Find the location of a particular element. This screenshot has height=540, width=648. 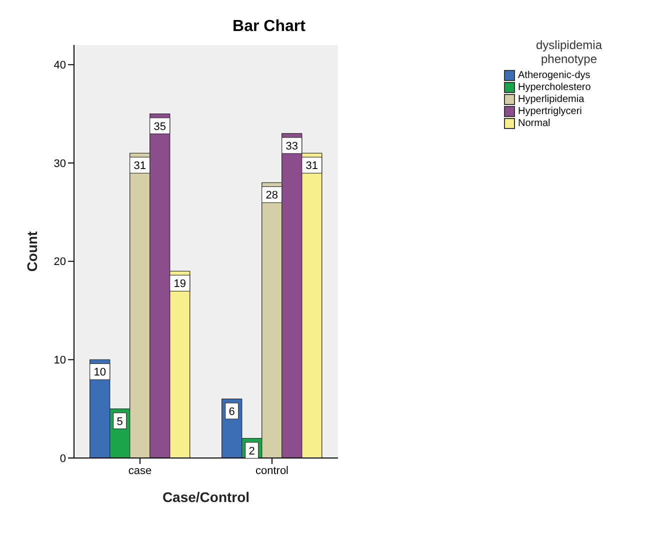

x-tick-label: control is located at coordinates (272, 470).